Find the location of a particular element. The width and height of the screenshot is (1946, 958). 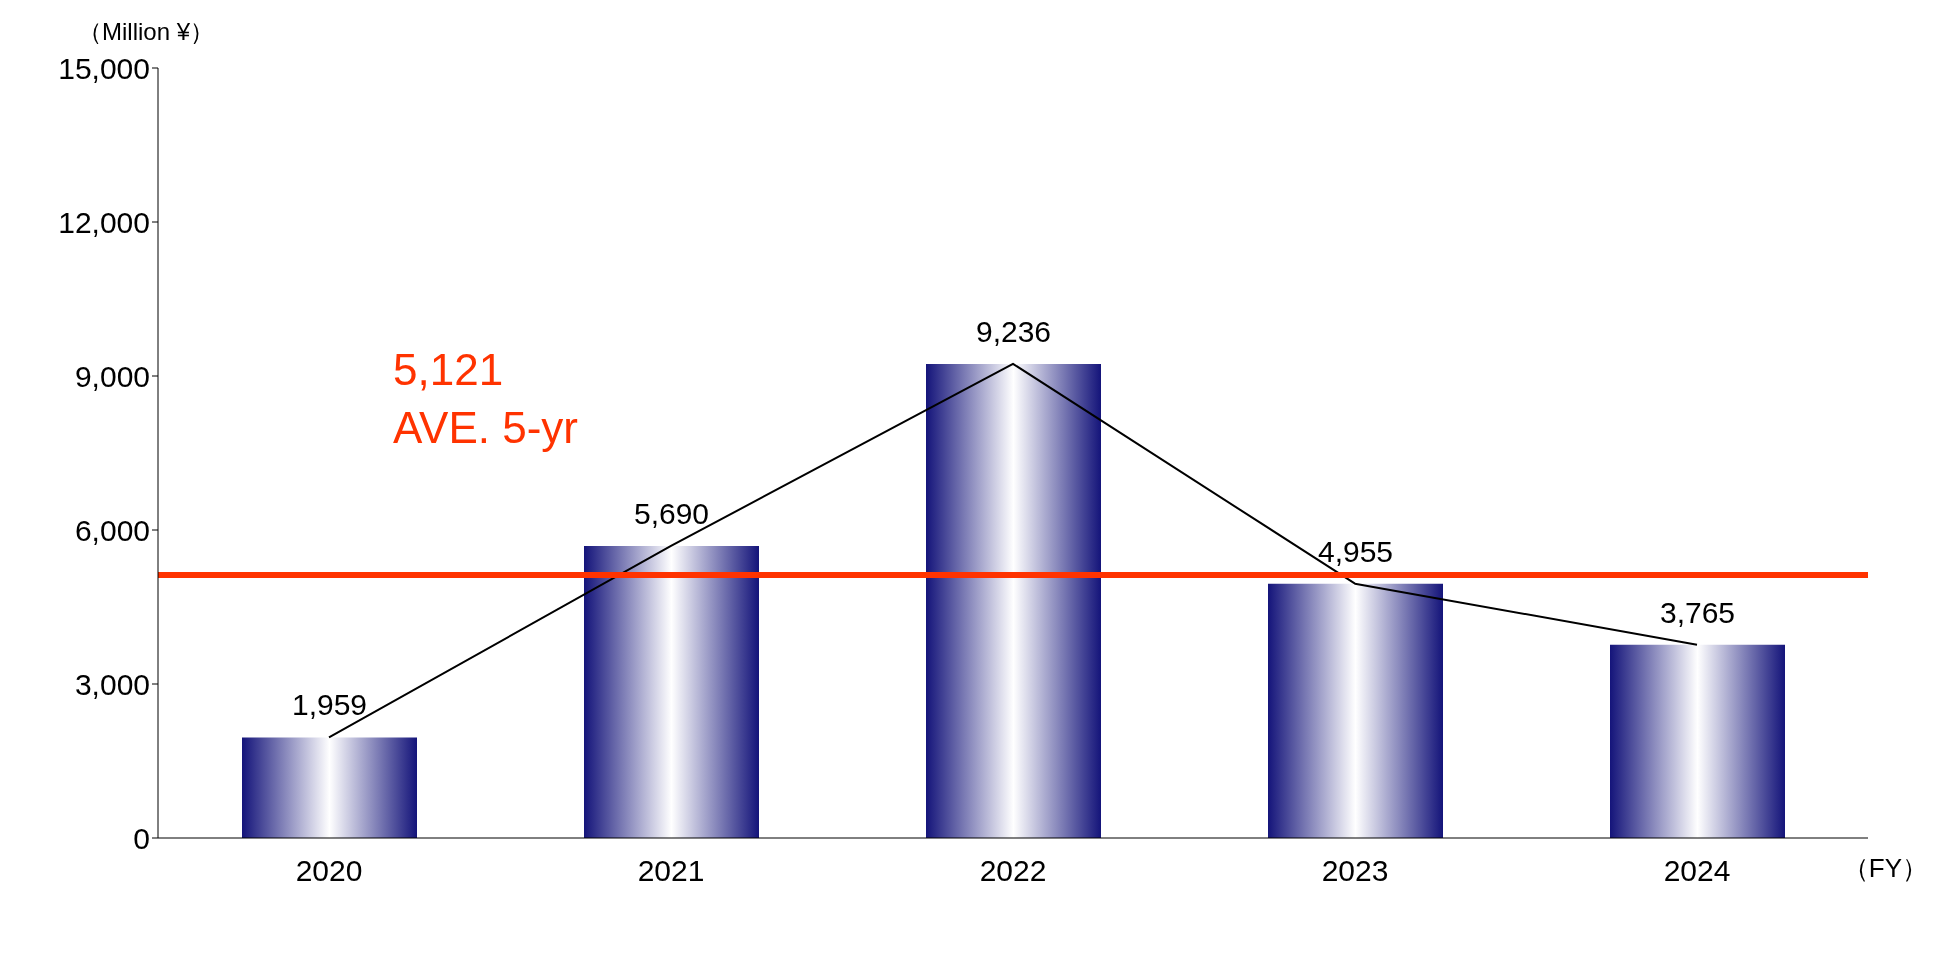

y-tick-label: 3,000 is located at coordinates (112, 684).